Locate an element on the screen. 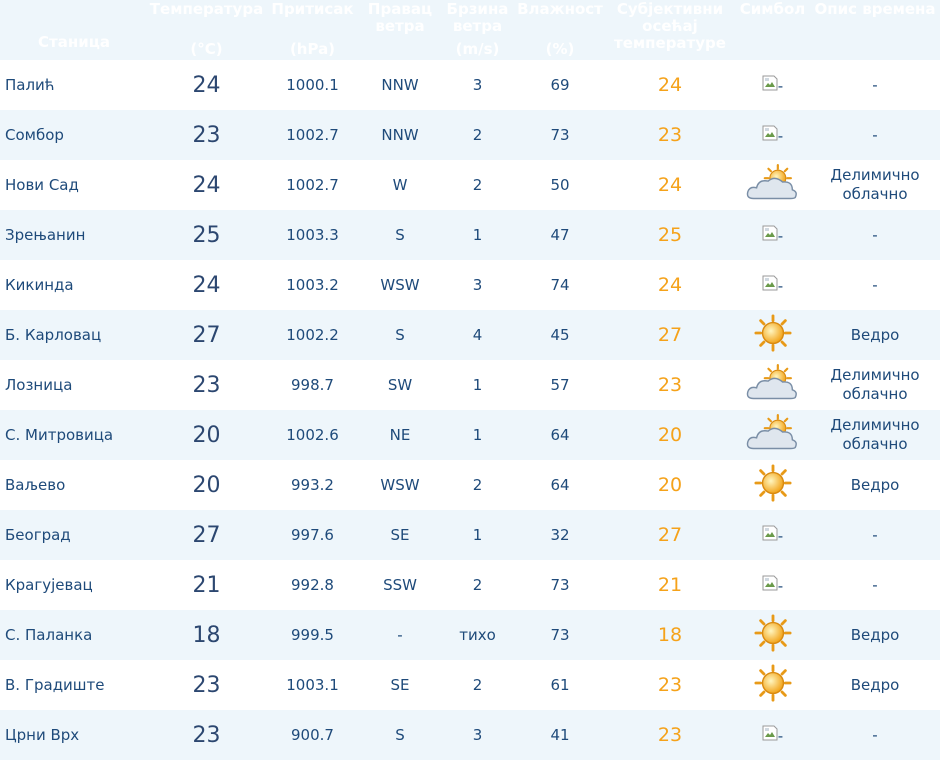 The height and width of the screenshot is (760, 940). header-cell: Симбол is located at coordinates (772, 30).